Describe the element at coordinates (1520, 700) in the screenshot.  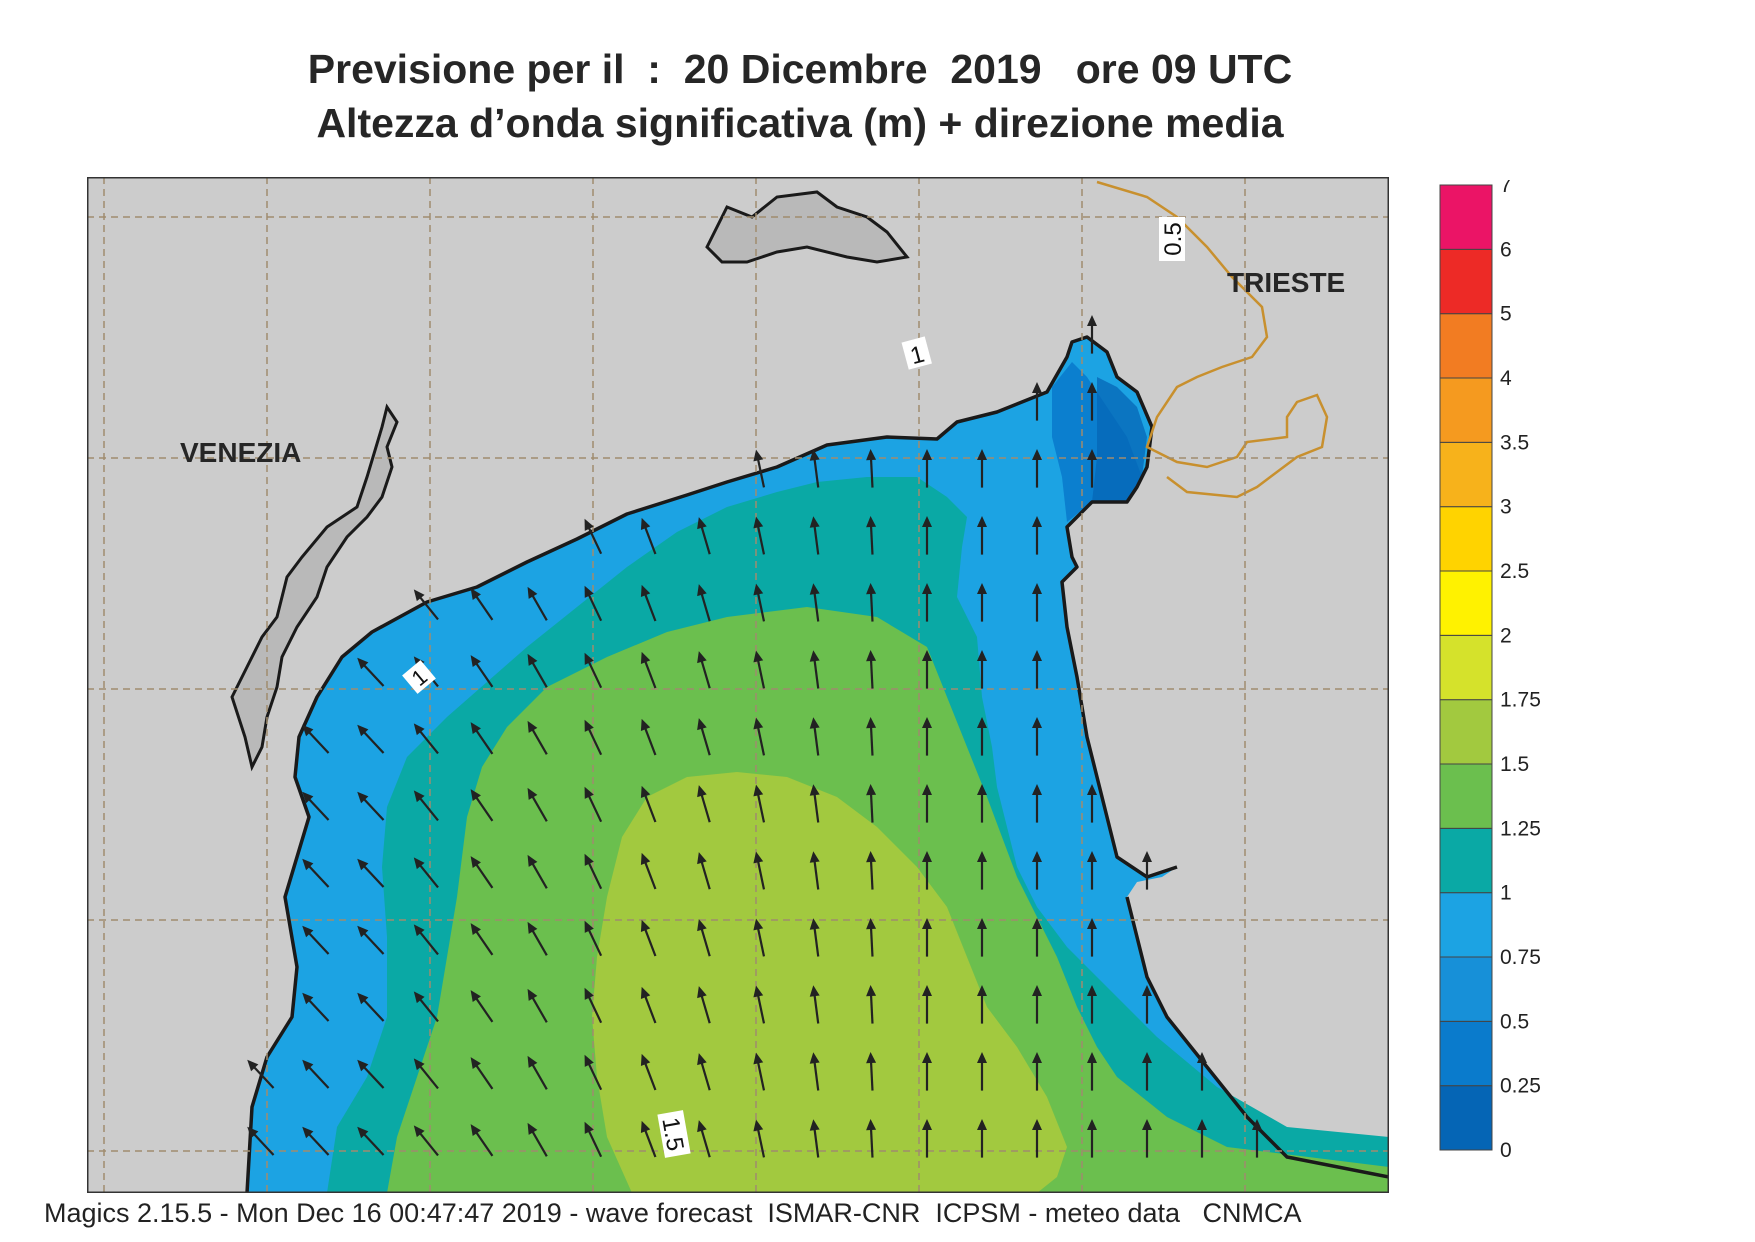
I see `legend-tick-label: 1.75` at that location.